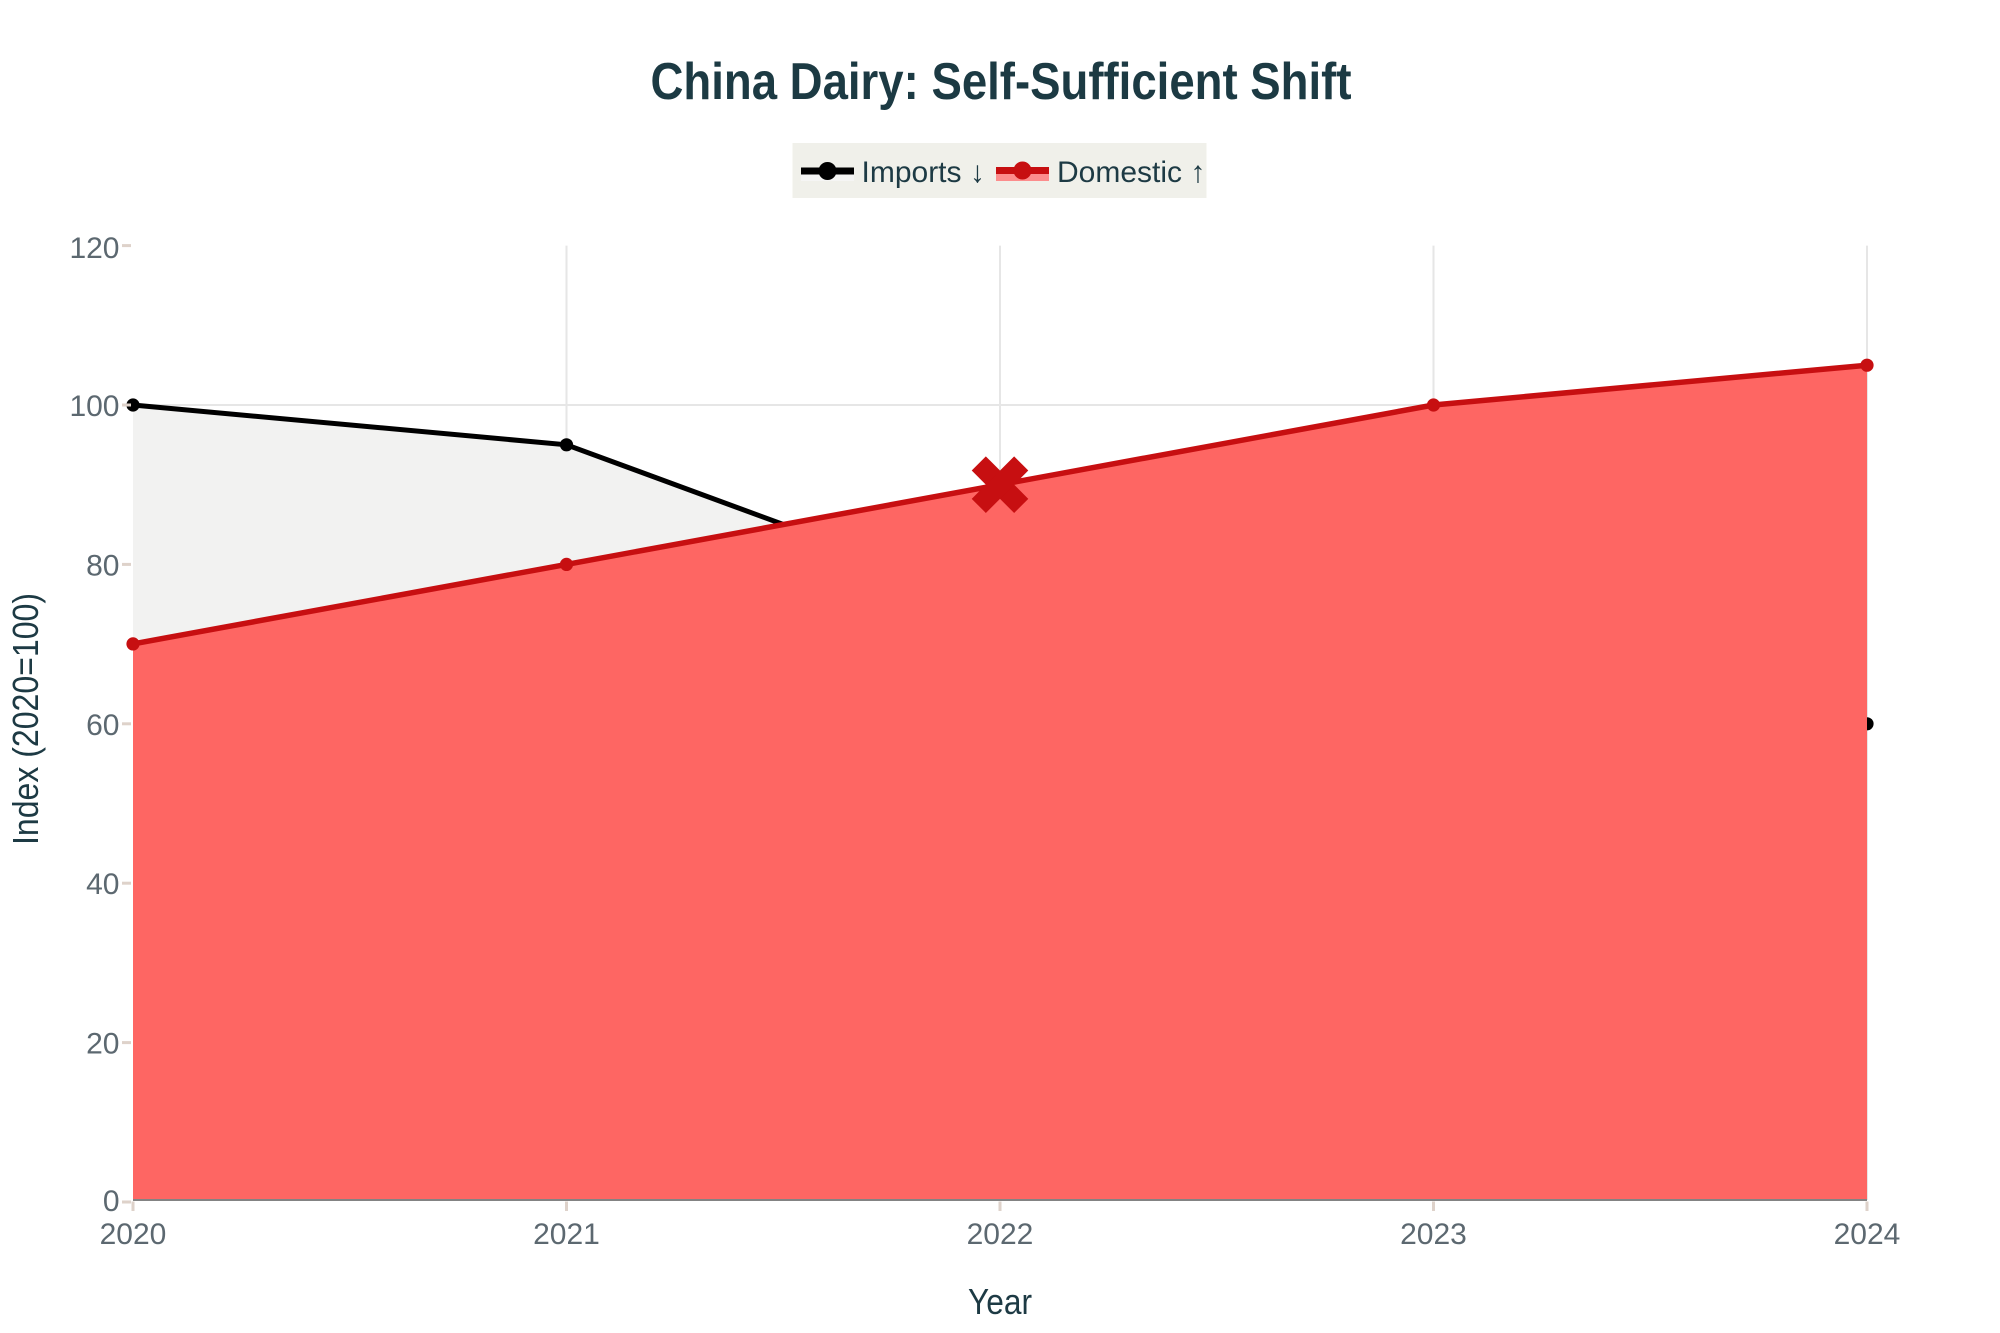 The image size is (2000, 1333). What do you see at coordinates (1867, 1234) in the screenshot?
I see `svg-text: 2024` at bounding box center [1867, 1234].